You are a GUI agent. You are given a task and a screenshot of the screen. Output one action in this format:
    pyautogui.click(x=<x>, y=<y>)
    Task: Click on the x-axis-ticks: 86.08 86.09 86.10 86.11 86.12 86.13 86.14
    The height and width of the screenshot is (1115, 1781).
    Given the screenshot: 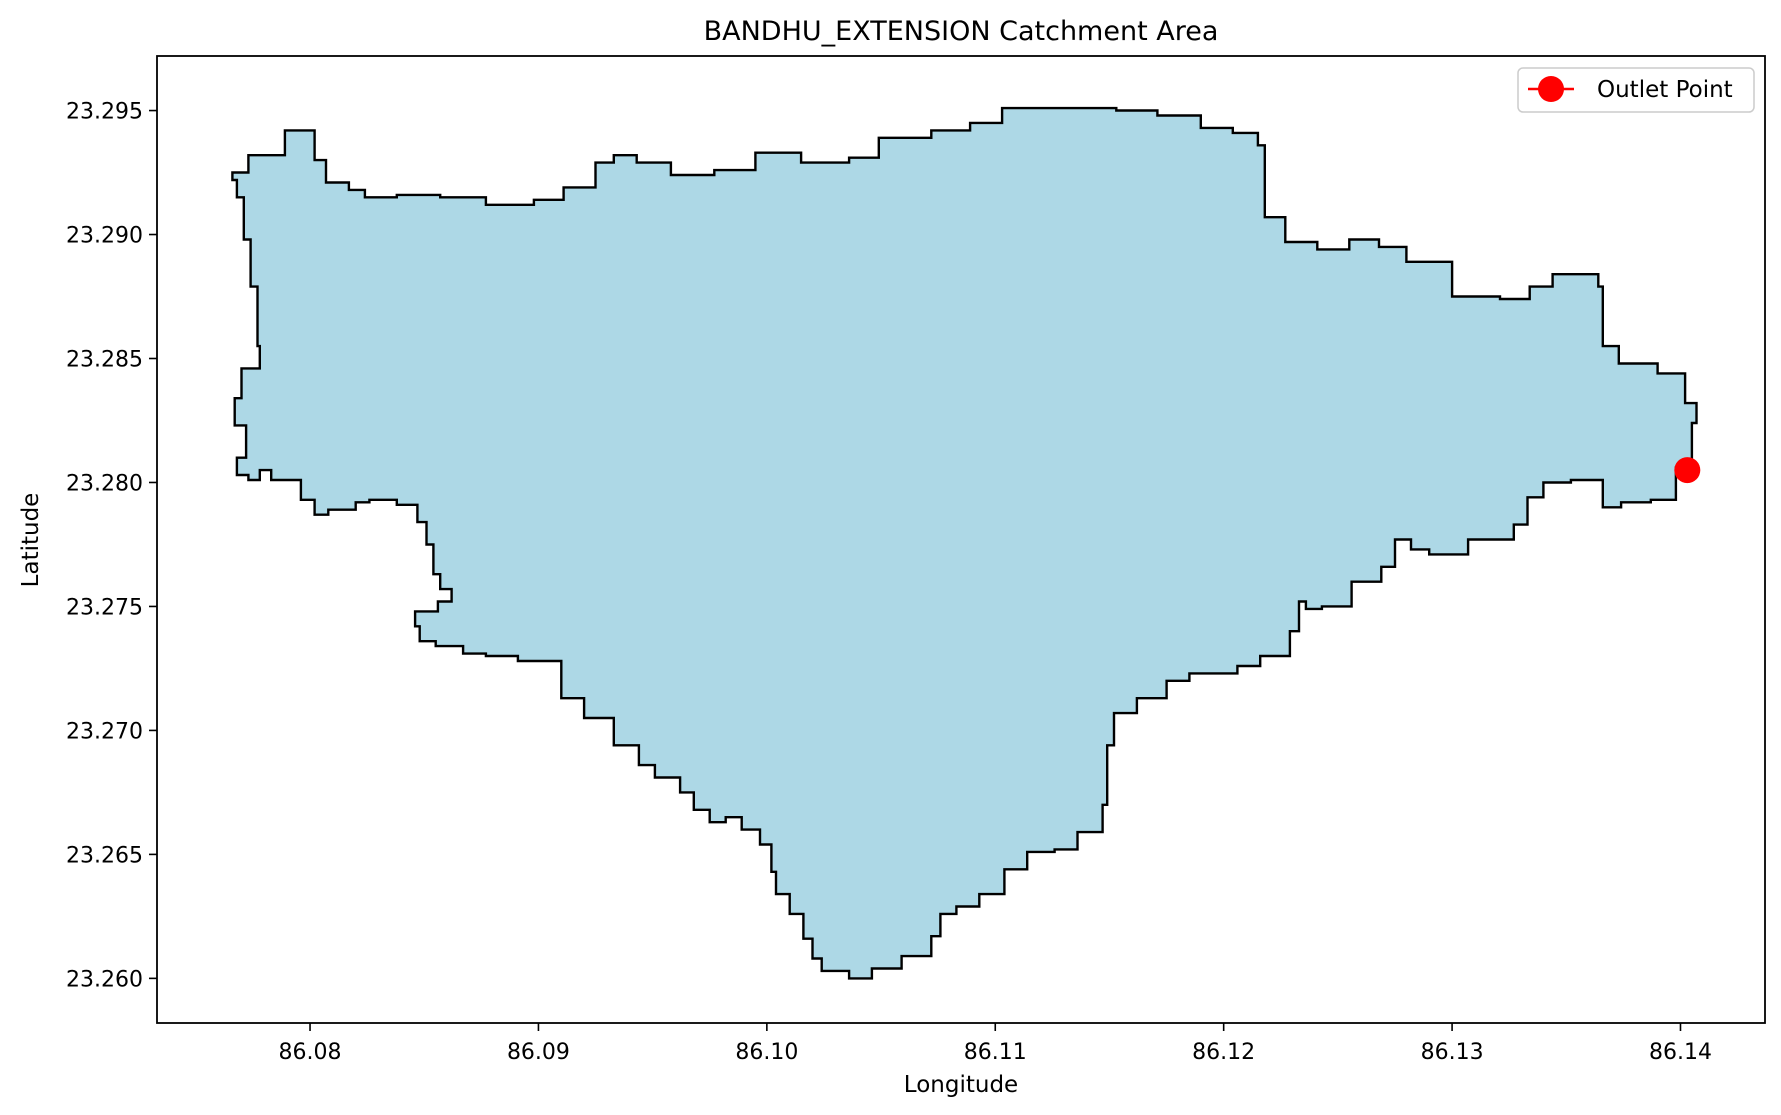 What is the action you would take?
    pyautogui.click(x=995, y=1044)
    